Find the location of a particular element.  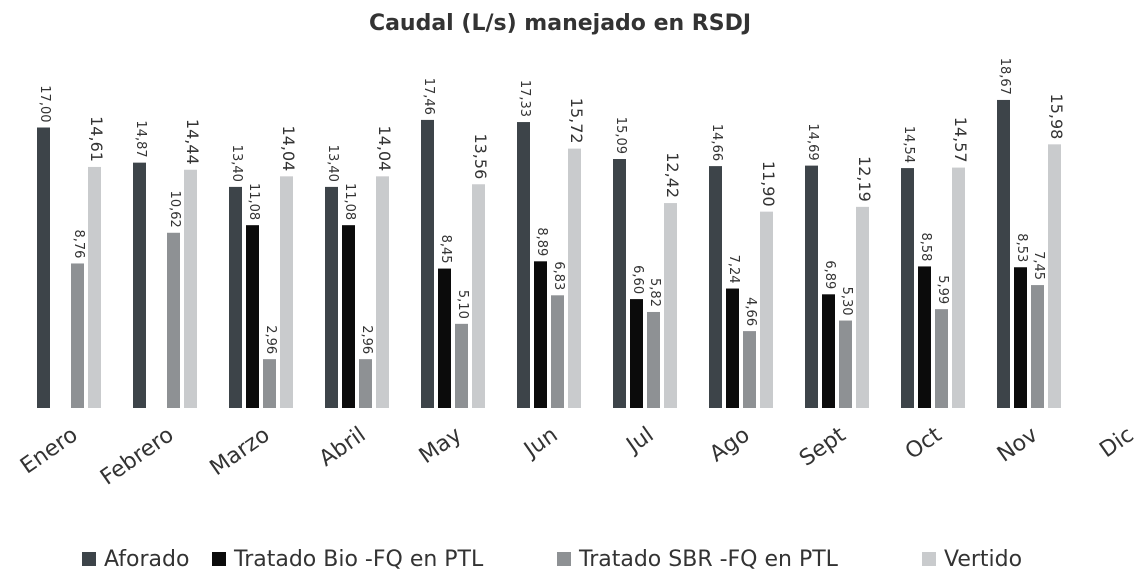

data-label: 14,87 is located at coordinates (140, 138).